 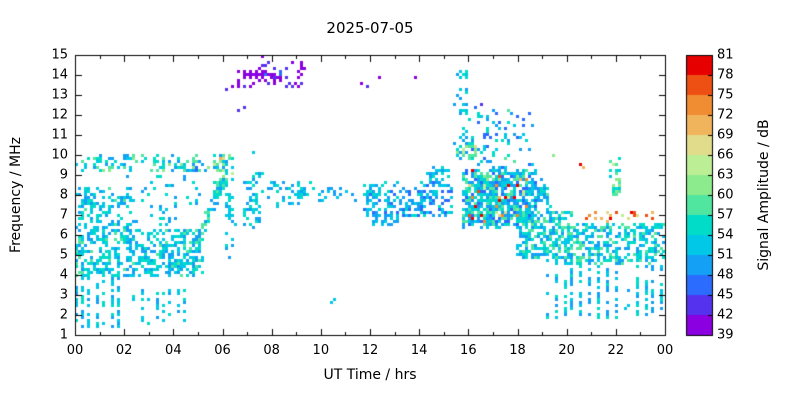 What do you see at coordinates (725, 235) in the screenshot?
I see `colorbar-tick-label: 54` at bounding box center [725, 235].